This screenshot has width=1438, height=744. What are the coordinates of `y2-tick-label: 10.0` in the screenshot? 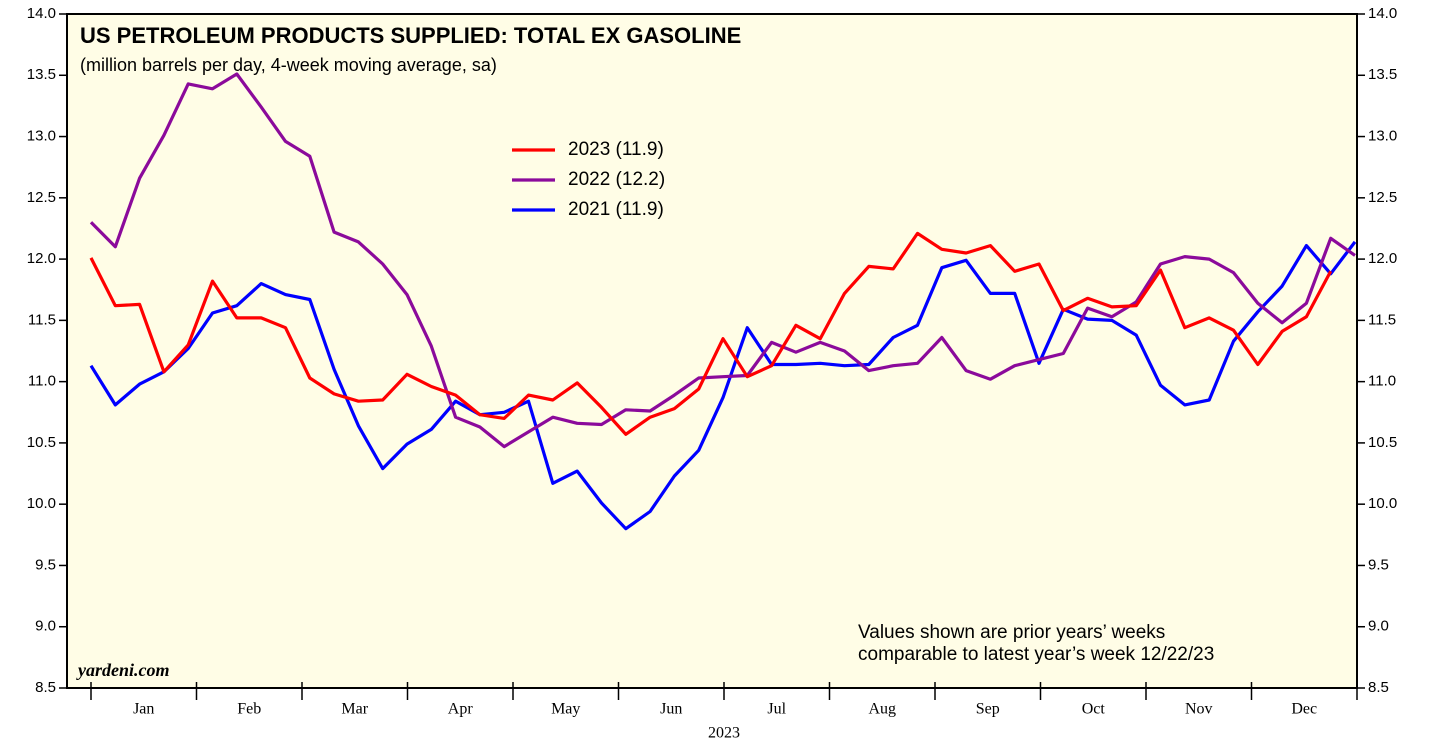 It's located at (1382, 503).